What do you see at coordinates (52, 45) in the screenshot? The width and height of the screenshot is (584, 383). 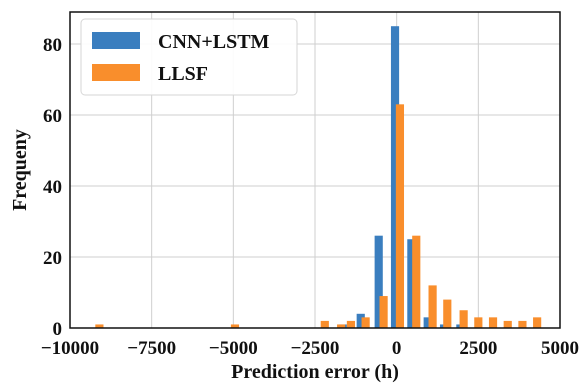 I see `y-tick-label: 80` at bounding box center [52, 45].